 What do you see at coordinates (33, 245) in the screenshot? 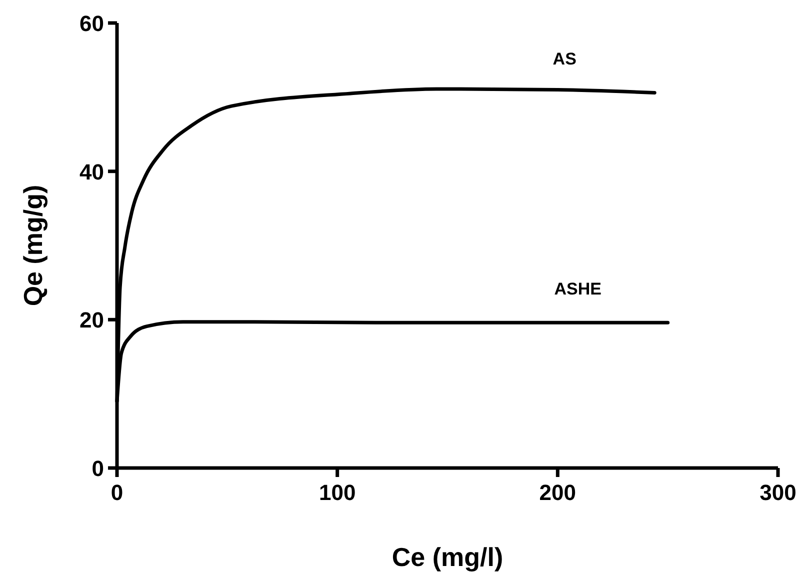
I see `y-axis-title: Qe (mg/g)` at bounding box center [33, 245].